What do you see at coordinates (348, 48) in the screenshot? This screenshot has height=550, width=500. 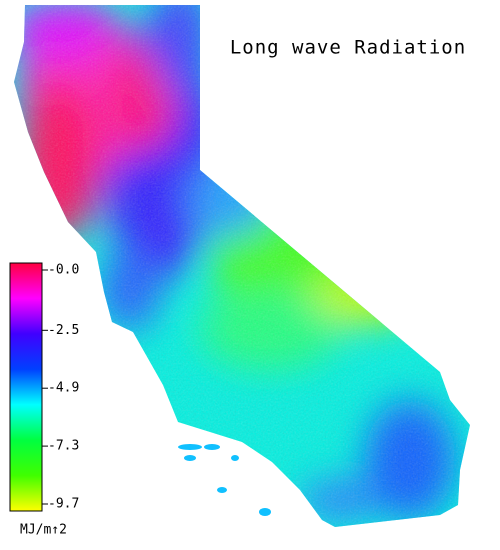 I see `map-title: Long wave Radiation` at bounding box center [348, 48].